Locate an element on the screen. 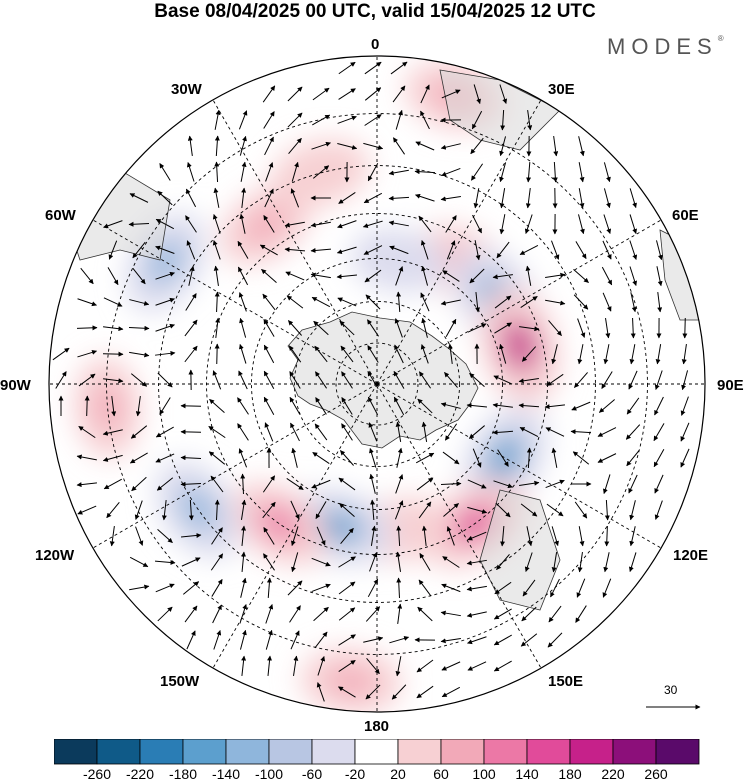 The width and height of the screenshot is (750, 783). lon-label-60w: 60W is located at coordinates (60, 215).